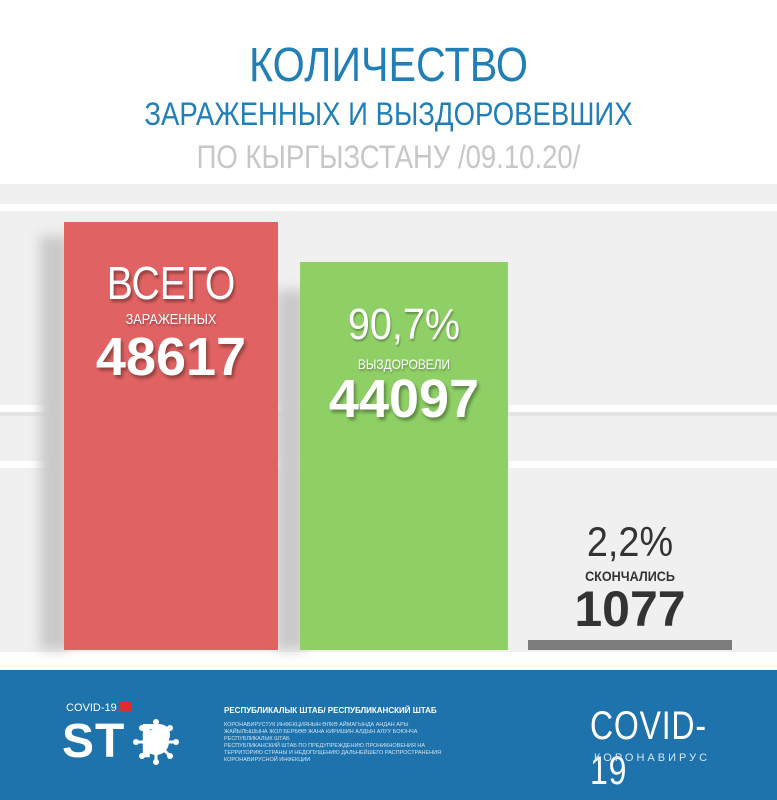  Describe the element at coordinates (171, 319) in the screenshot. I see `infected-label: ЗАРАЖЕННЫХ` at that location.